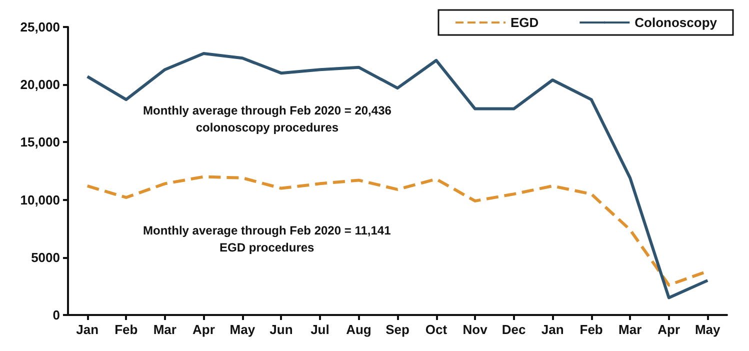 The image size is (749, 351). Describe the element at coordinates (45, 257) in the screenshot. I see `y-tick-label: 5000` at that location.